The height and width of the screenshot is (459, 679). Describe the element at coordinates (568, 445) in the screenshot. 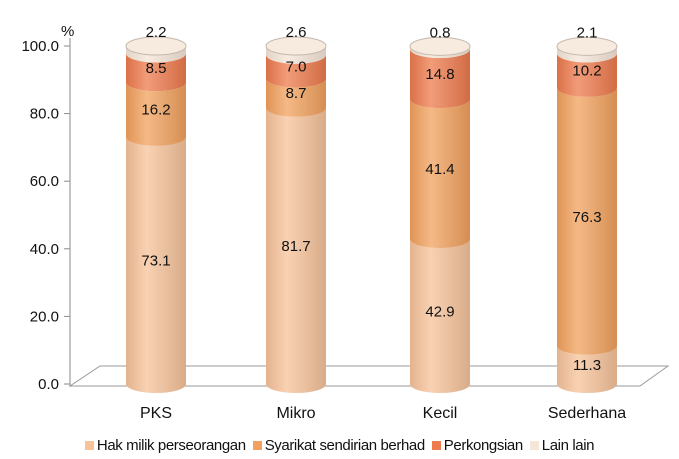

I see `legend-label: Lain lain` at that location.